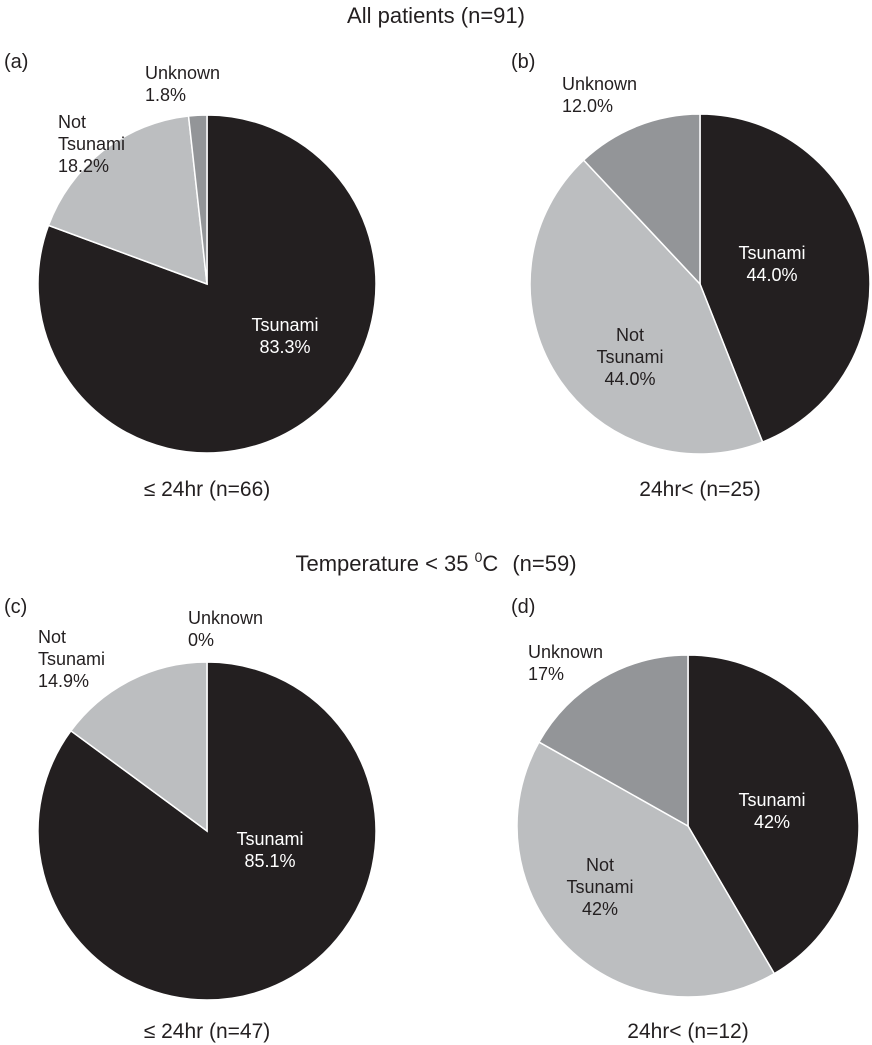  I want to click on slice-label-line: 0%, so click(201, 640).